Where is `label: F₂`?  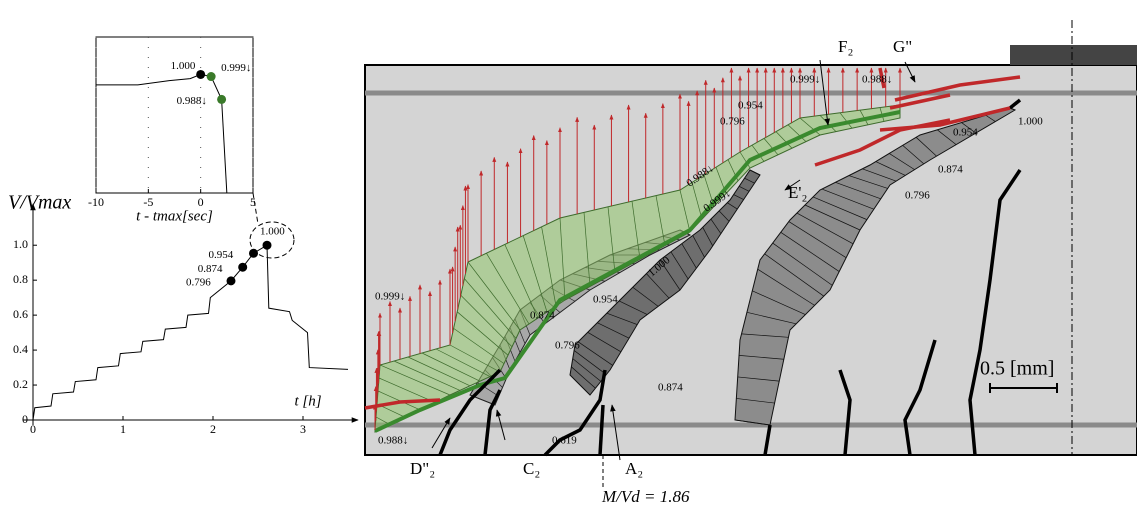 label: F₂ is located at coordinates (845, 46).